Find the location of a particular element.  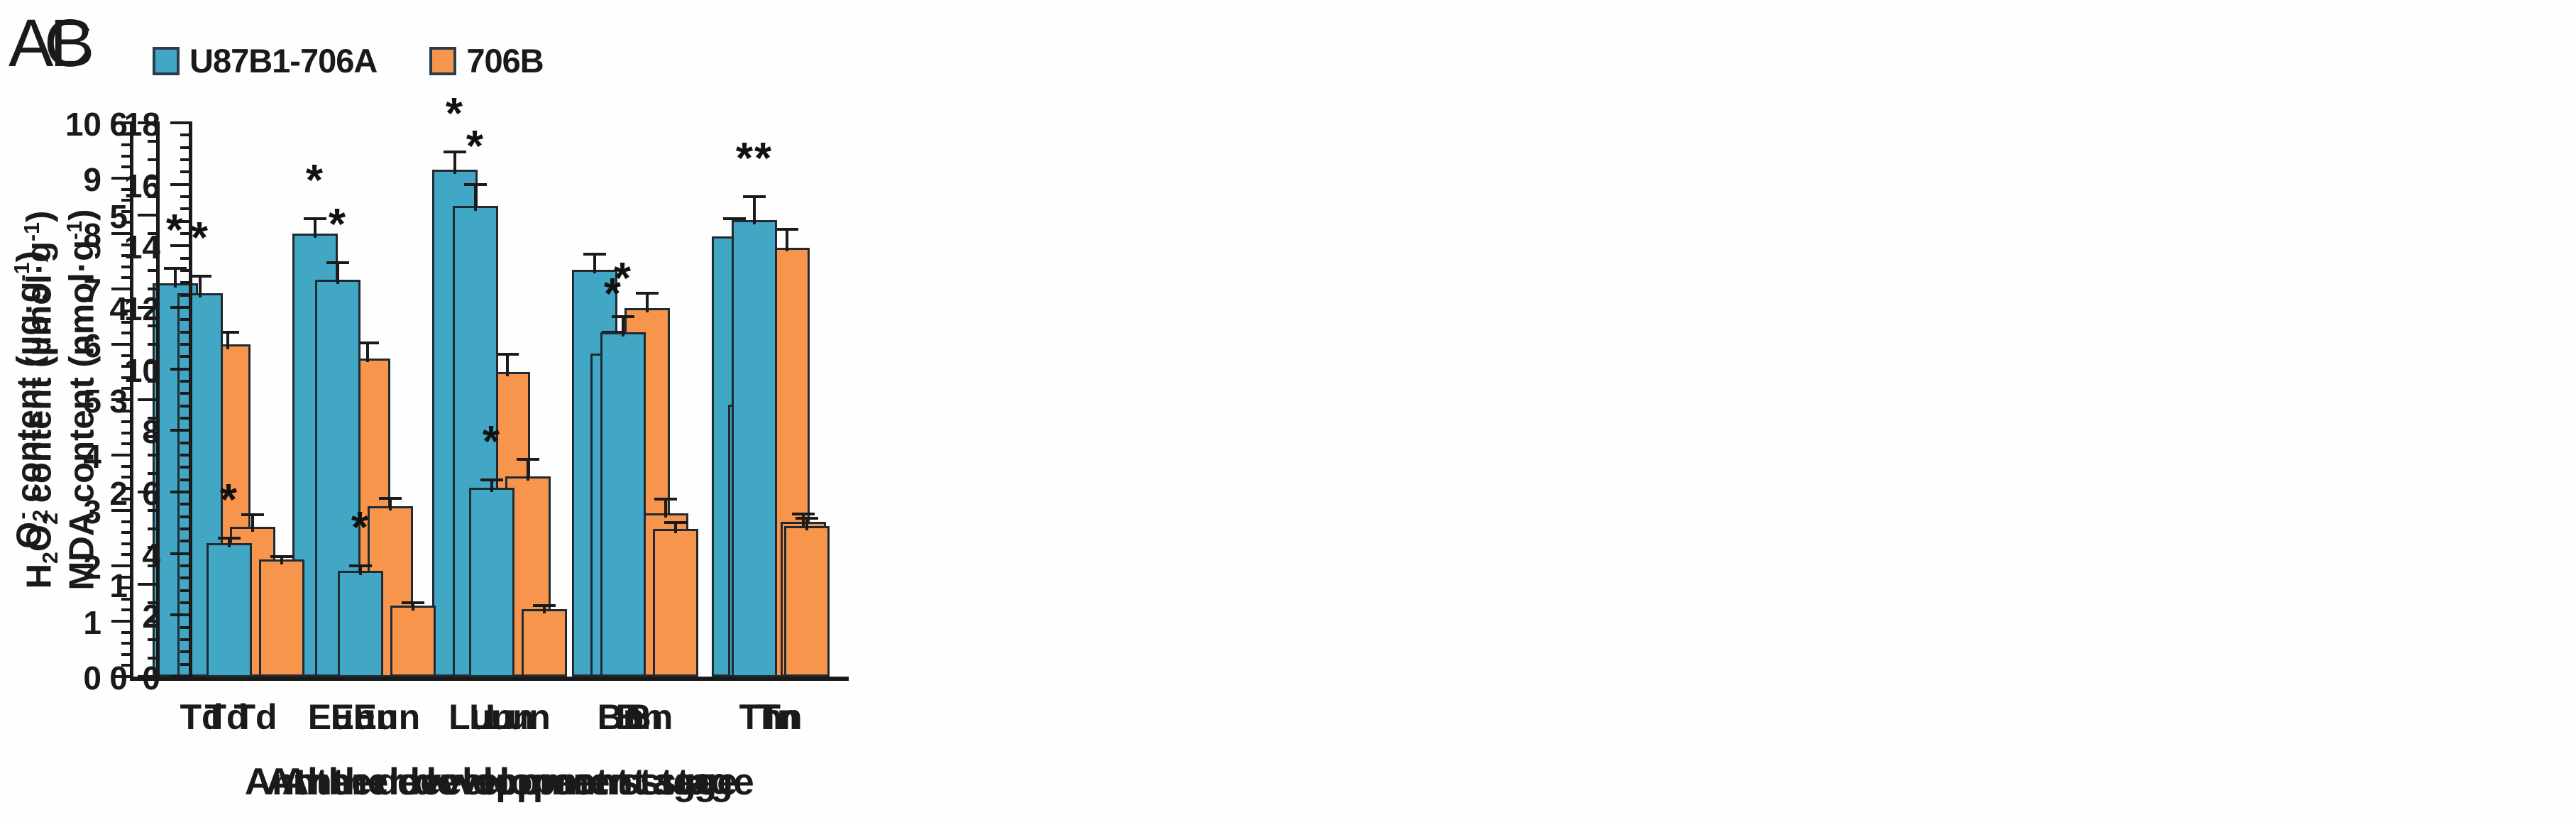

x-tick-label: Td is located at coordinates (255, 717).